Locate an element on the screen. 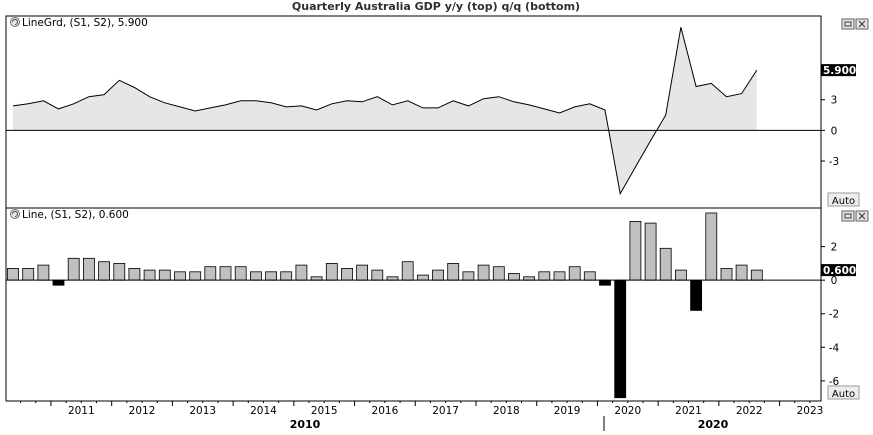 The height and width of the screenshot is (435, 873). bar-2020Q3 is located at coordinates (635, 250).